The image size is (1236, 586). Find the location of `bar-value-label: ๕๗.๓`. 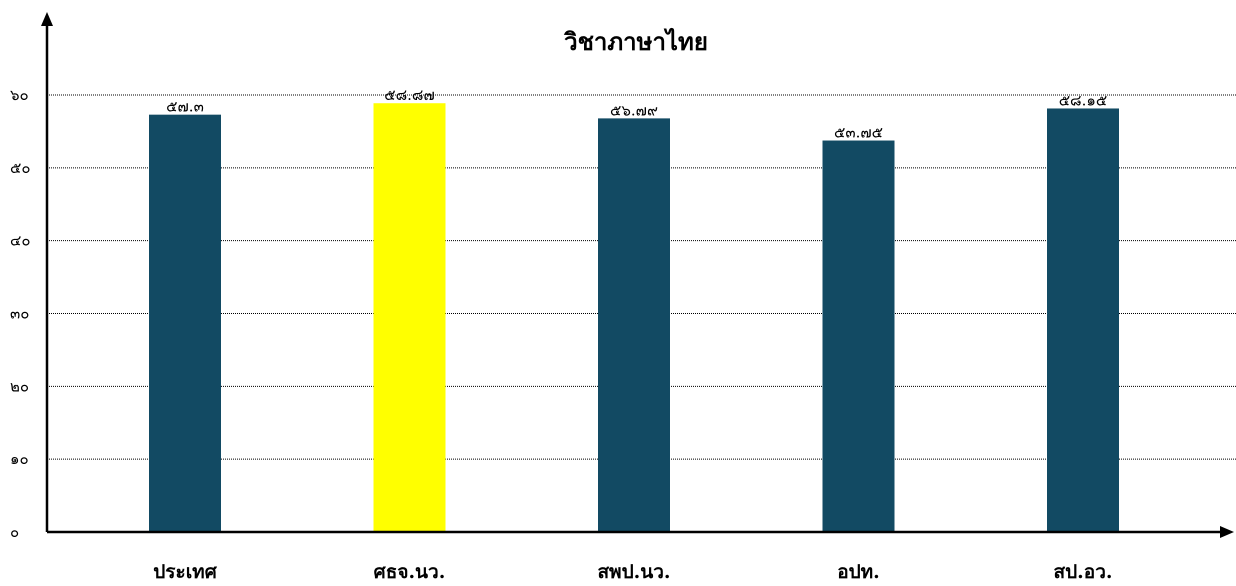

bar-value-label: ๕๗.๓ is located at coordinates (185, 107).